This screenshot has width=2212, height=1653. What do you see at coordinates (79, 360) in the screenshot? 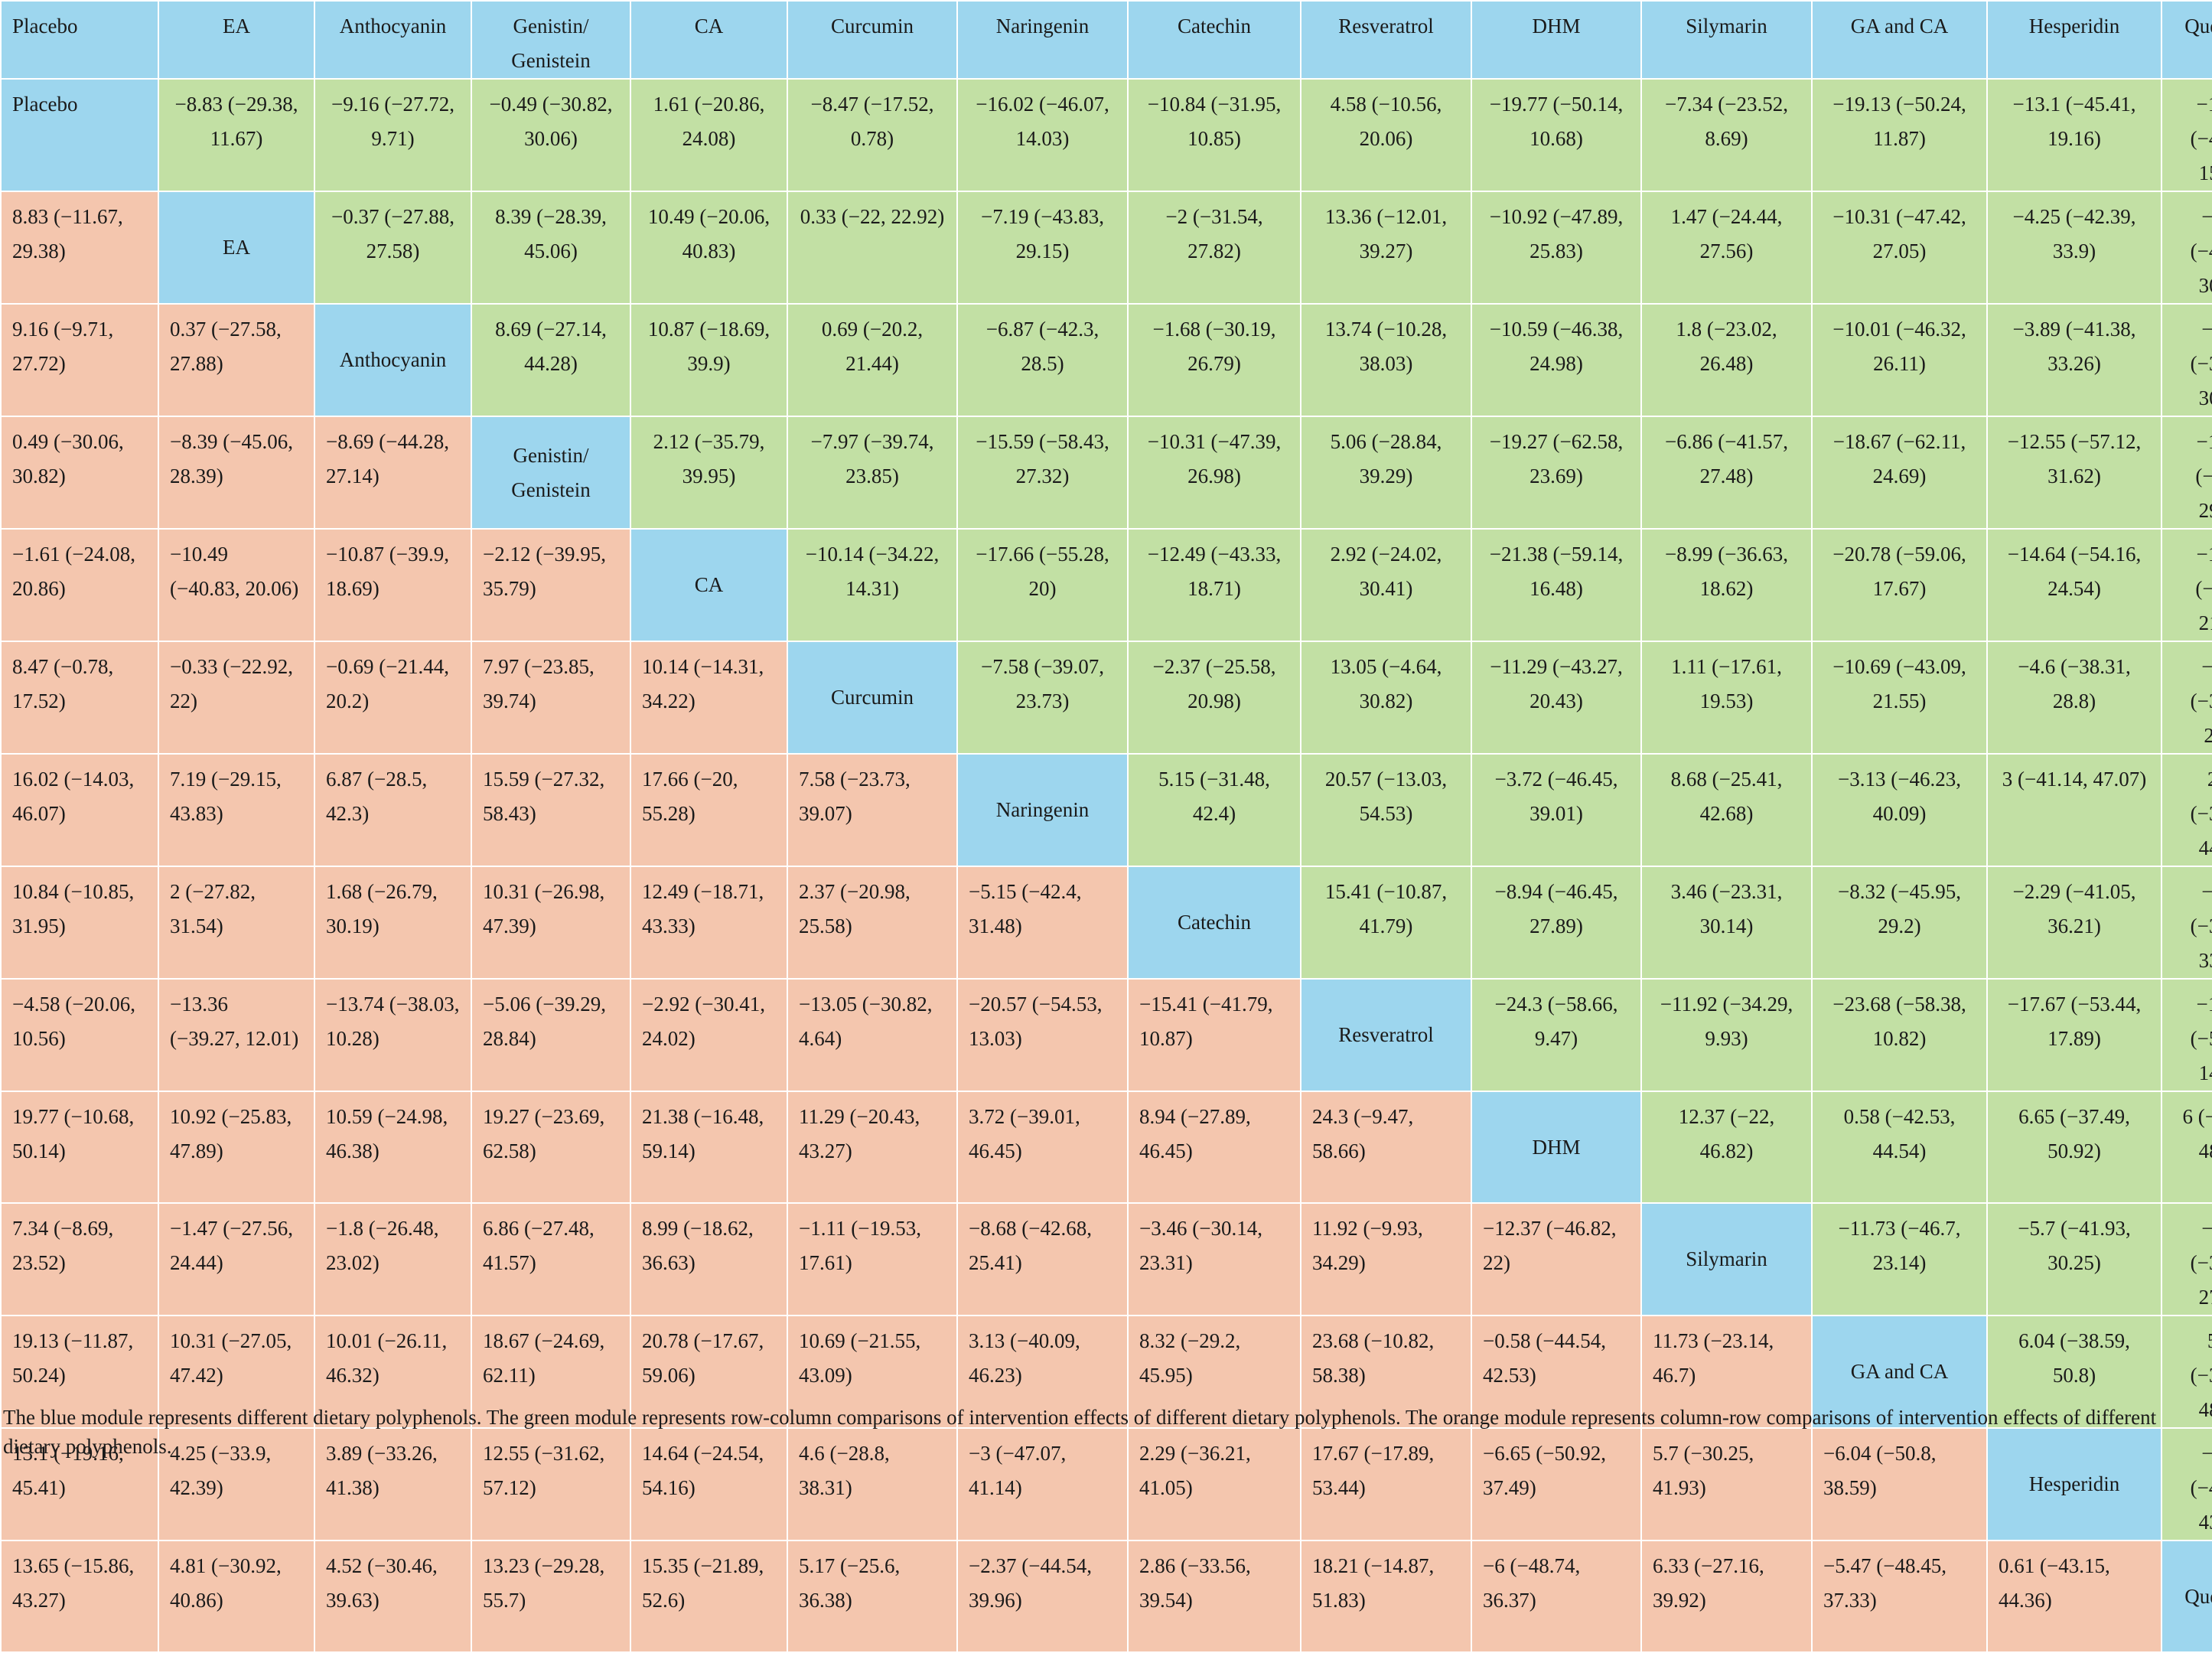
I see `comparison-cell: 9.16 (−9.71, 27.72)` at bounding box center [79, 360].